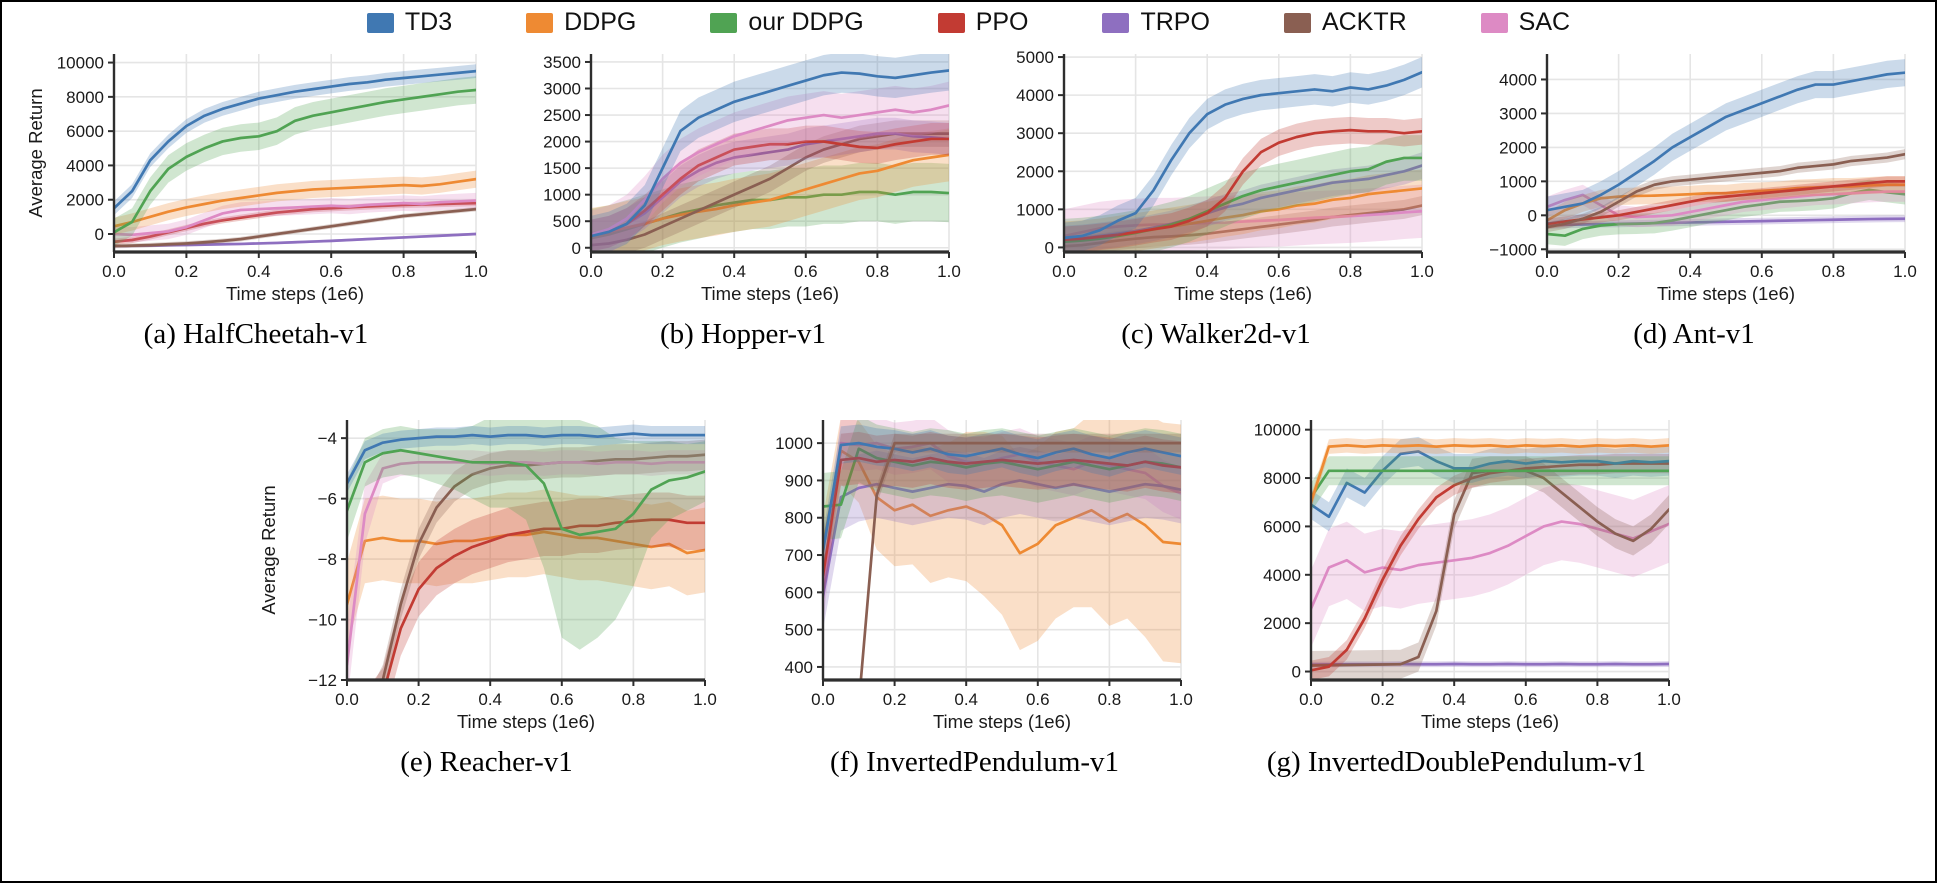 The width and height of the screenshot is (1937, 883). What do you see at coordinates (798, 592) in the screenshot?
I see `svg-text: 600` at bounding box center [798, 592].